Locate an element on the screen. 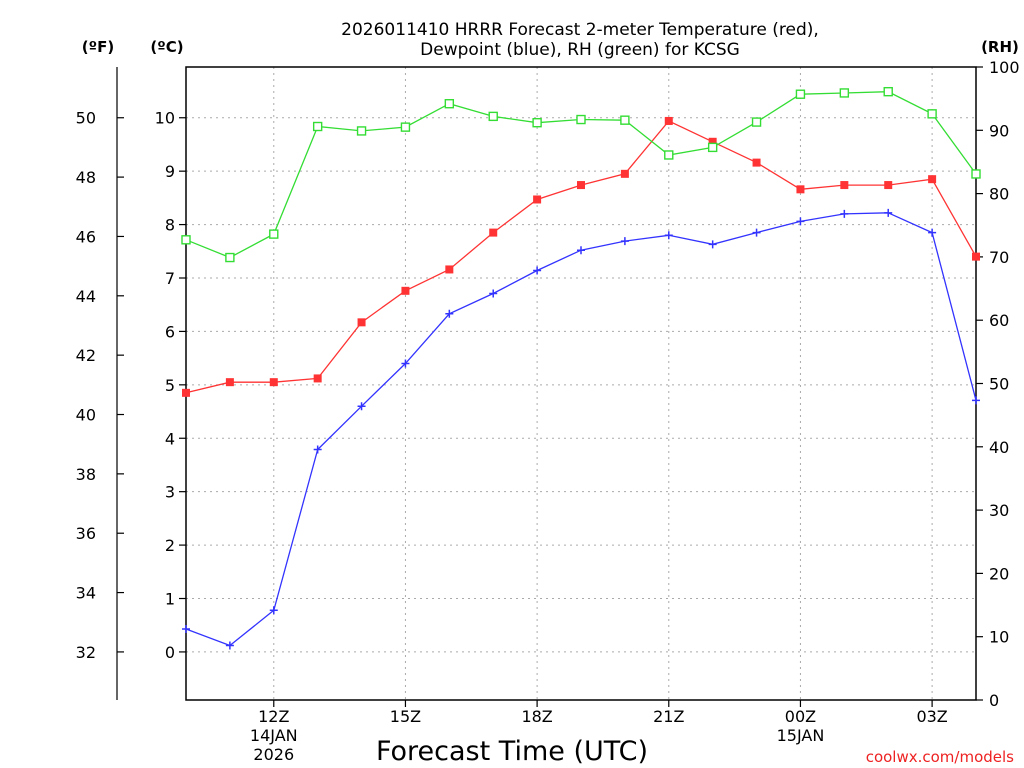  rh-tick-label: 80 is located at coordinates (999, 194).